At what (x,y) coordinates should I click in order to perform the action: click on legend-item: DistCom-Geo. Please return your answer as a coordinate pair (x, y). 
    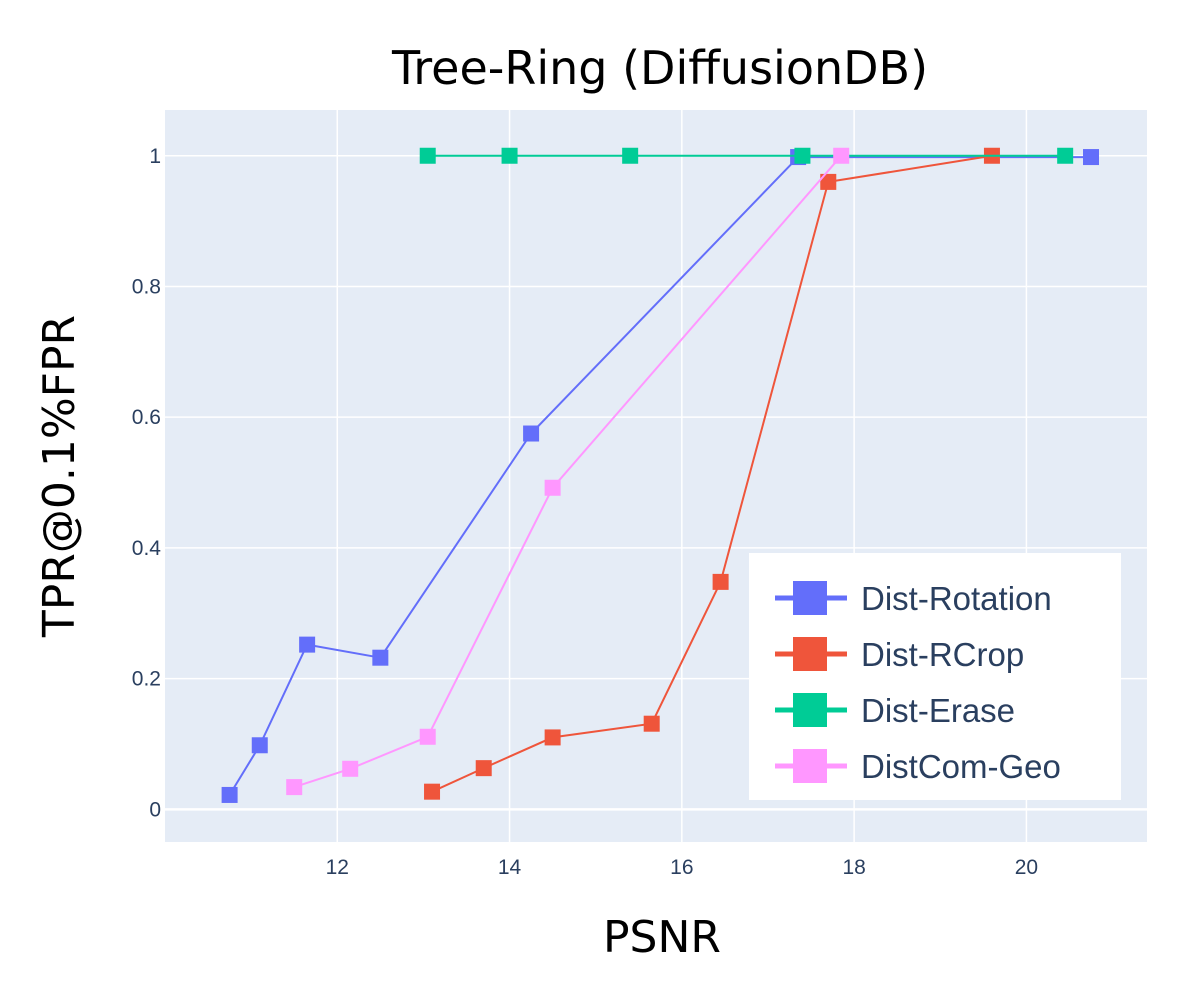
    Looking at the image, I should click on (918, 766).